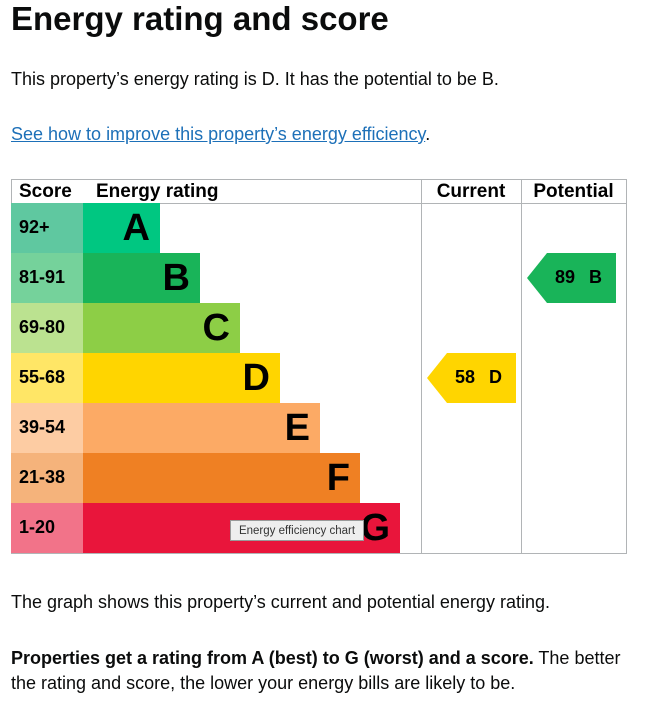 This screenshot has height=702, width=661. I want to click on band-letter: G, so click(375, 528).